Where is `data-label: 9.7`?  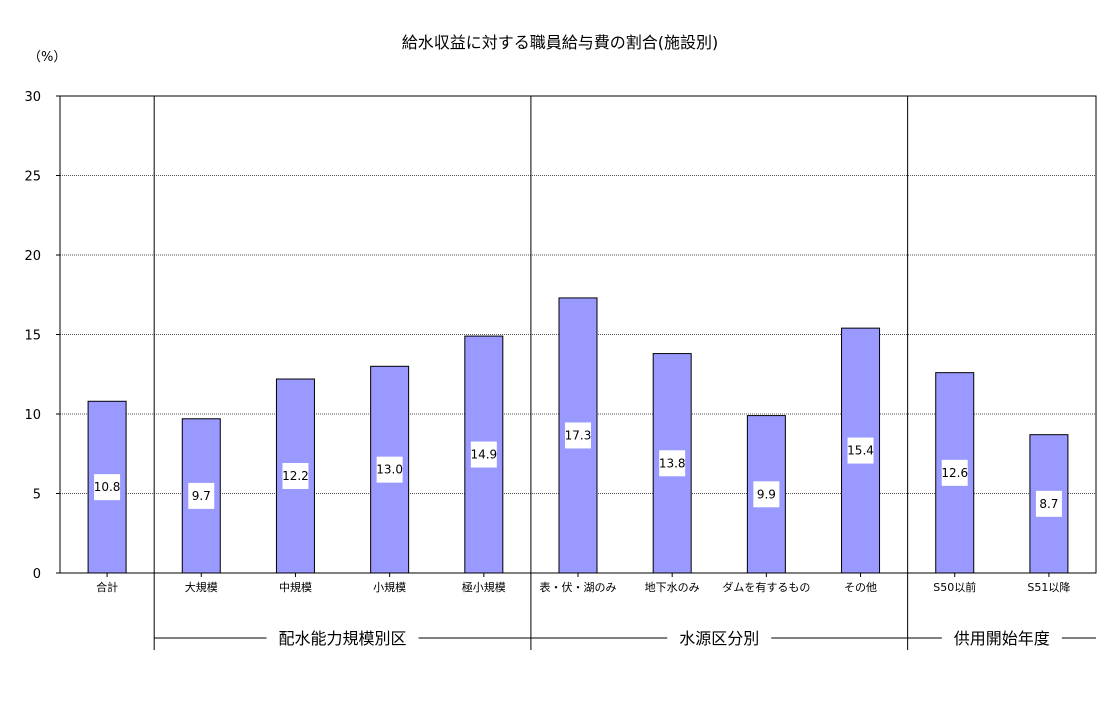 data-label: 9.7 is located at coordinates (201, 496).